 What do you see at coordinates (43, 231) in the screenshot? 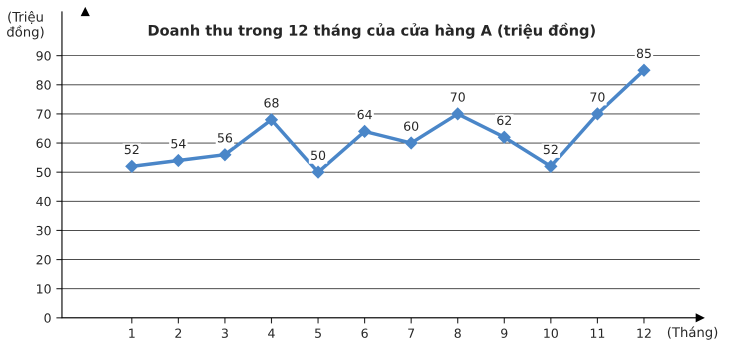
I see `y-tick-label: 30` at bounding box center [43, 231].